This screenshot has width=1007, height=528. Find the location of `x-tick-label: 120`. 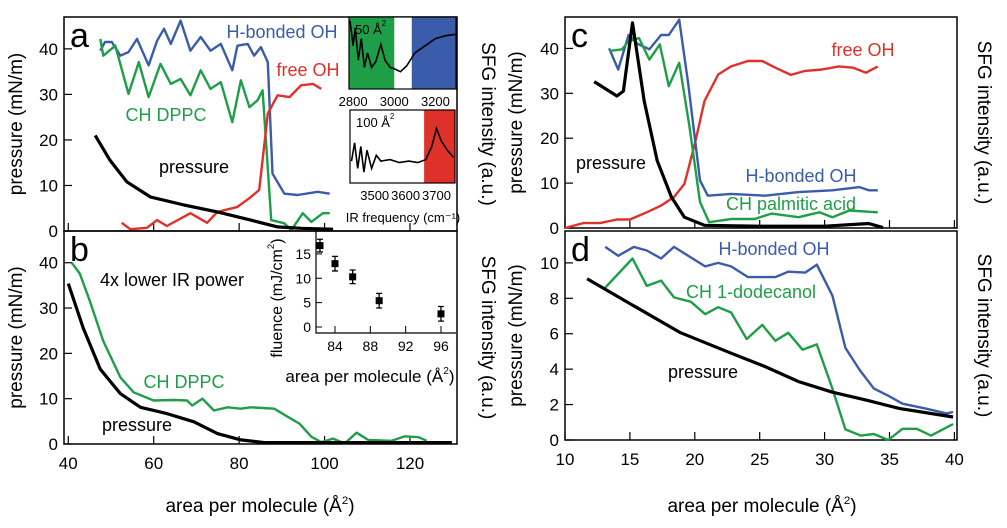

x-tick-label: 120 is located at coordinates (410, 463).